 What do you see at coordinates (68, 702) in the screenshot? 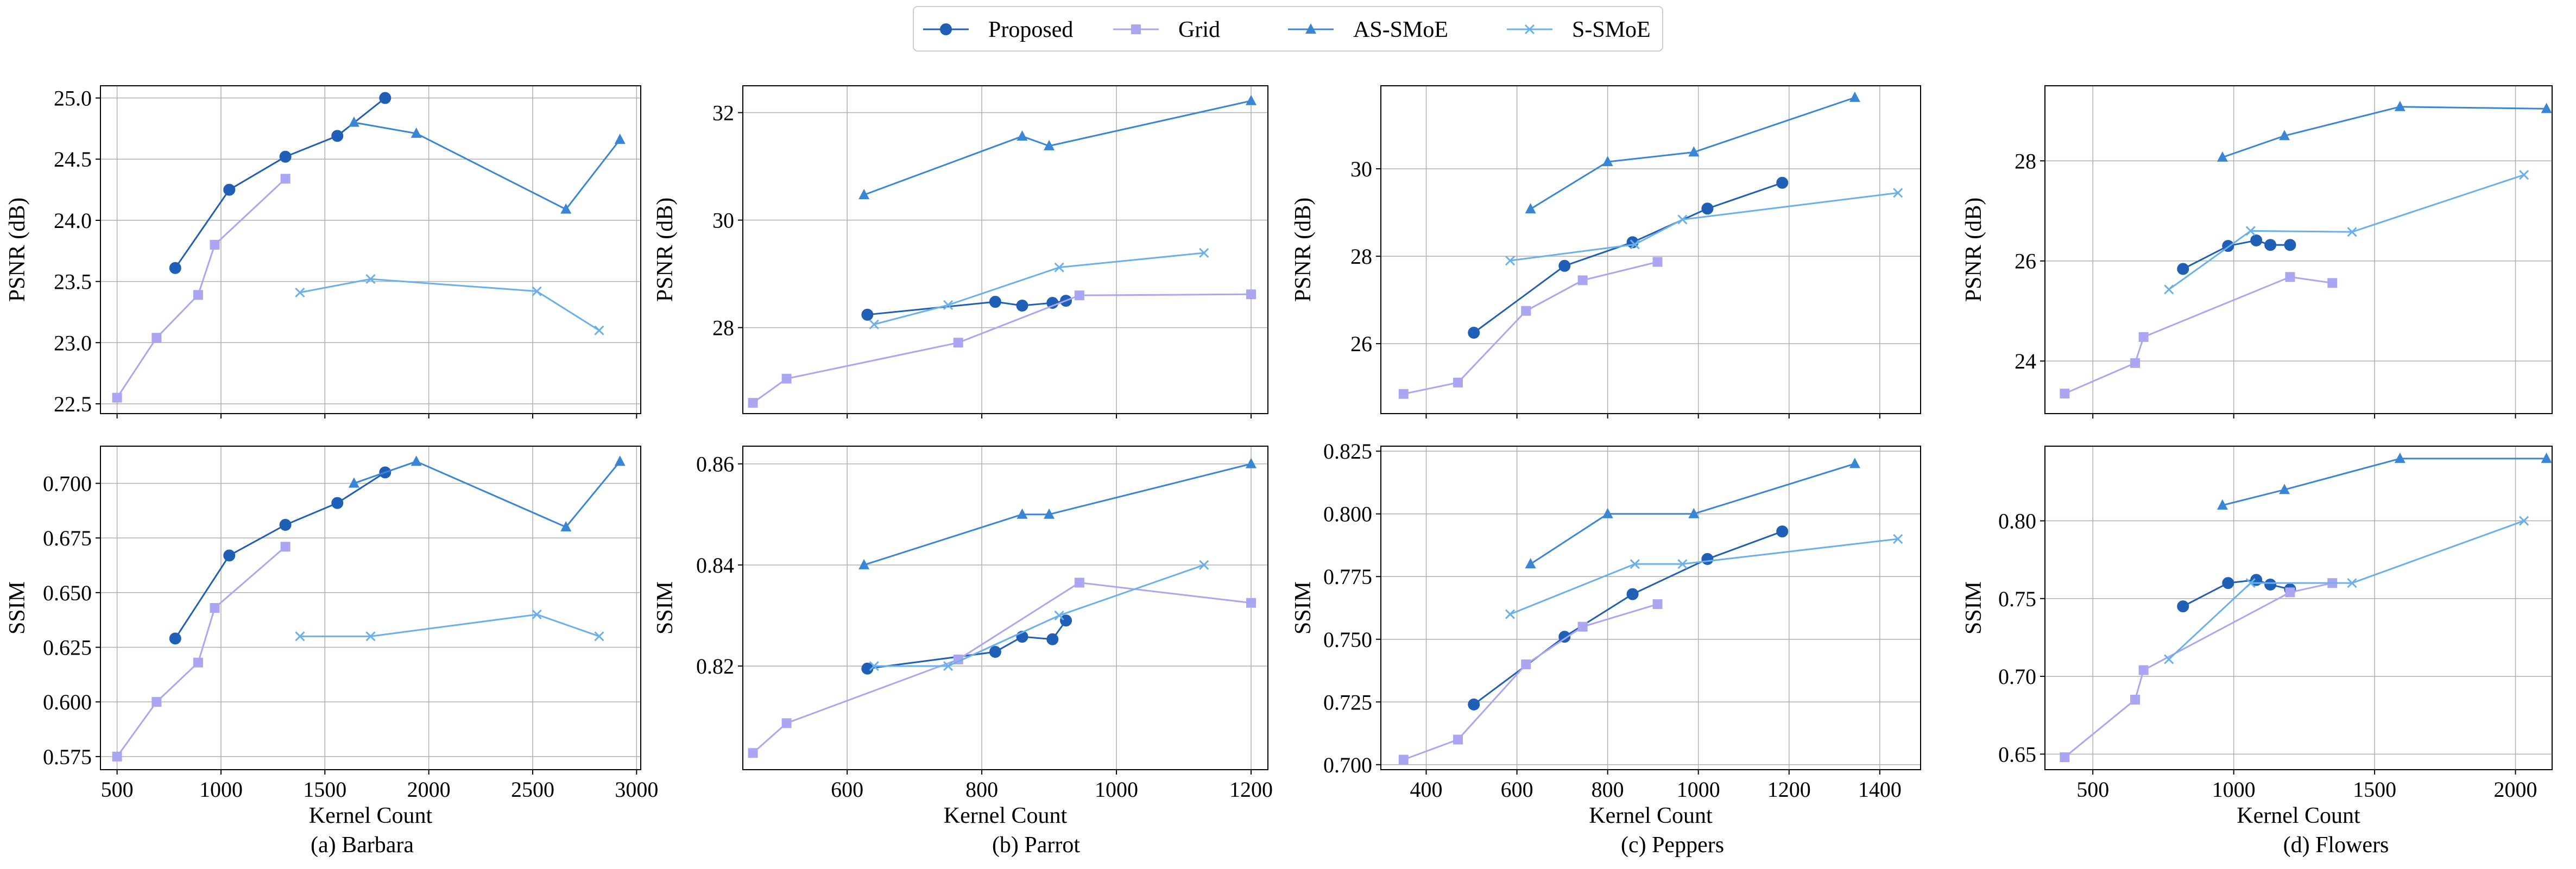
I see `y-tick-label: 0.600` at bounding box center [68, 702].